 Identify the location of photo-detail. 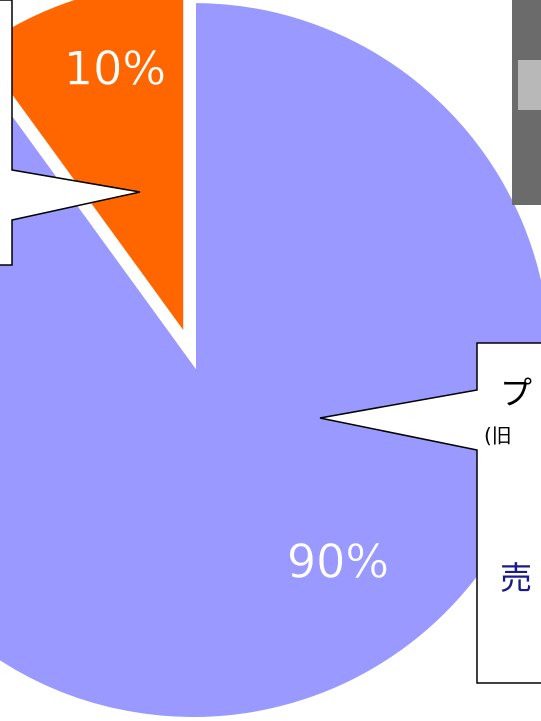
(529, 85).